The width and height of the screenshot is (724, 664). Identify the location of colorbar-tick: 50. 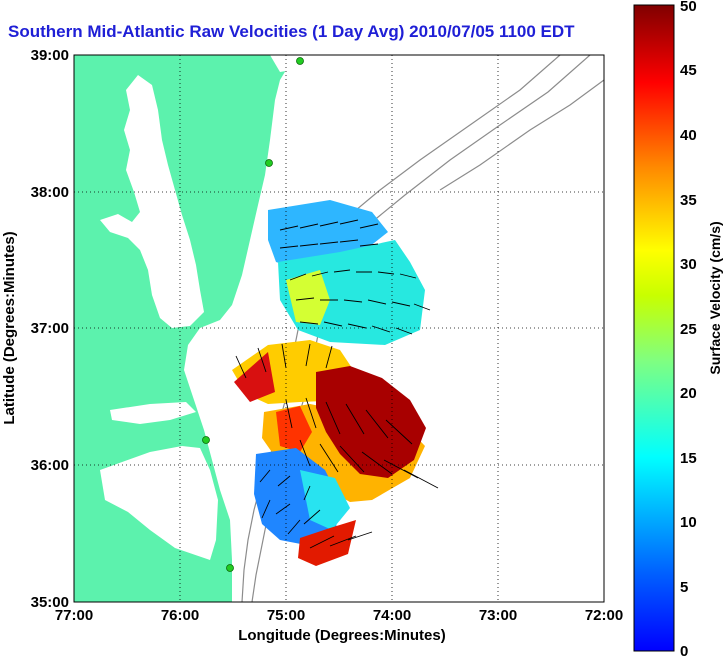
(688, 7).